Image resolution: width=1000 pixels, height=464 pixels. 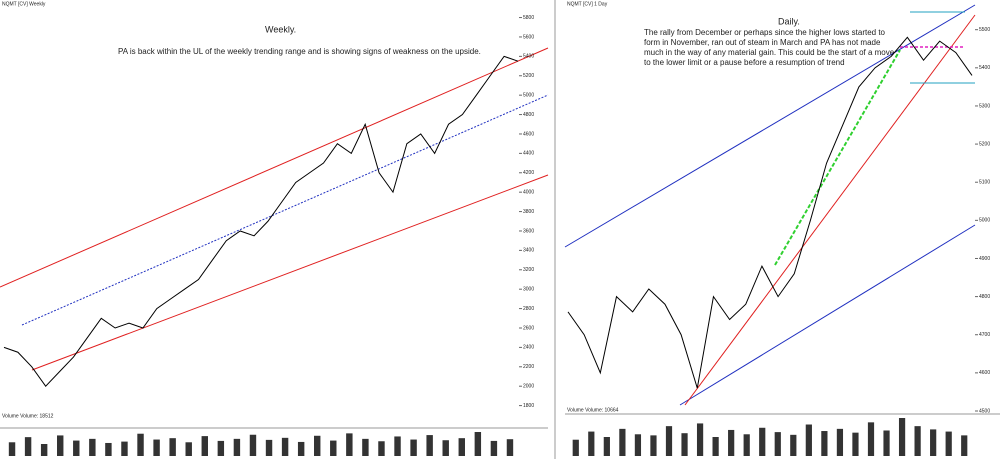 What do you see at coordinates (528, 387) in the screenshot?
I see `y-tick-label: 2000` at bounding box center [528, 387].